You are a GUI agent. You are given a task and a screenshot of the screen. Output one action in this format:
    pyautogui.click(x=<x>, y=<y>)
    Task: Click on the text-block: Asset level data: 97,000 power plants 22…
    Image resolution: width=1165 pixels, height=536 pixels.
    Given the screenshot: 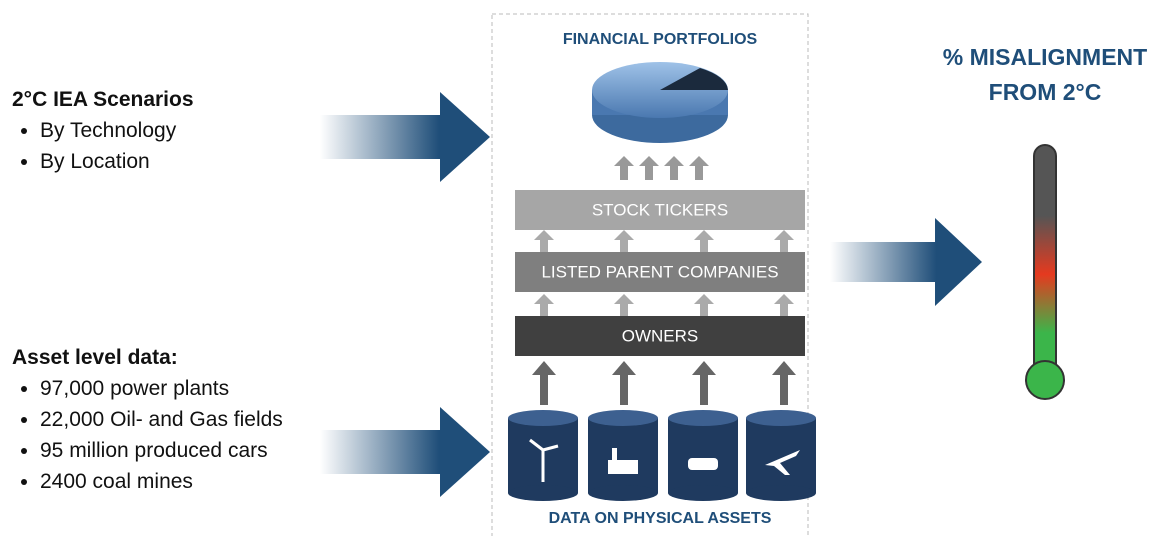 What is the action you would take?
    pyautogui.click(x=147, y=419)
    